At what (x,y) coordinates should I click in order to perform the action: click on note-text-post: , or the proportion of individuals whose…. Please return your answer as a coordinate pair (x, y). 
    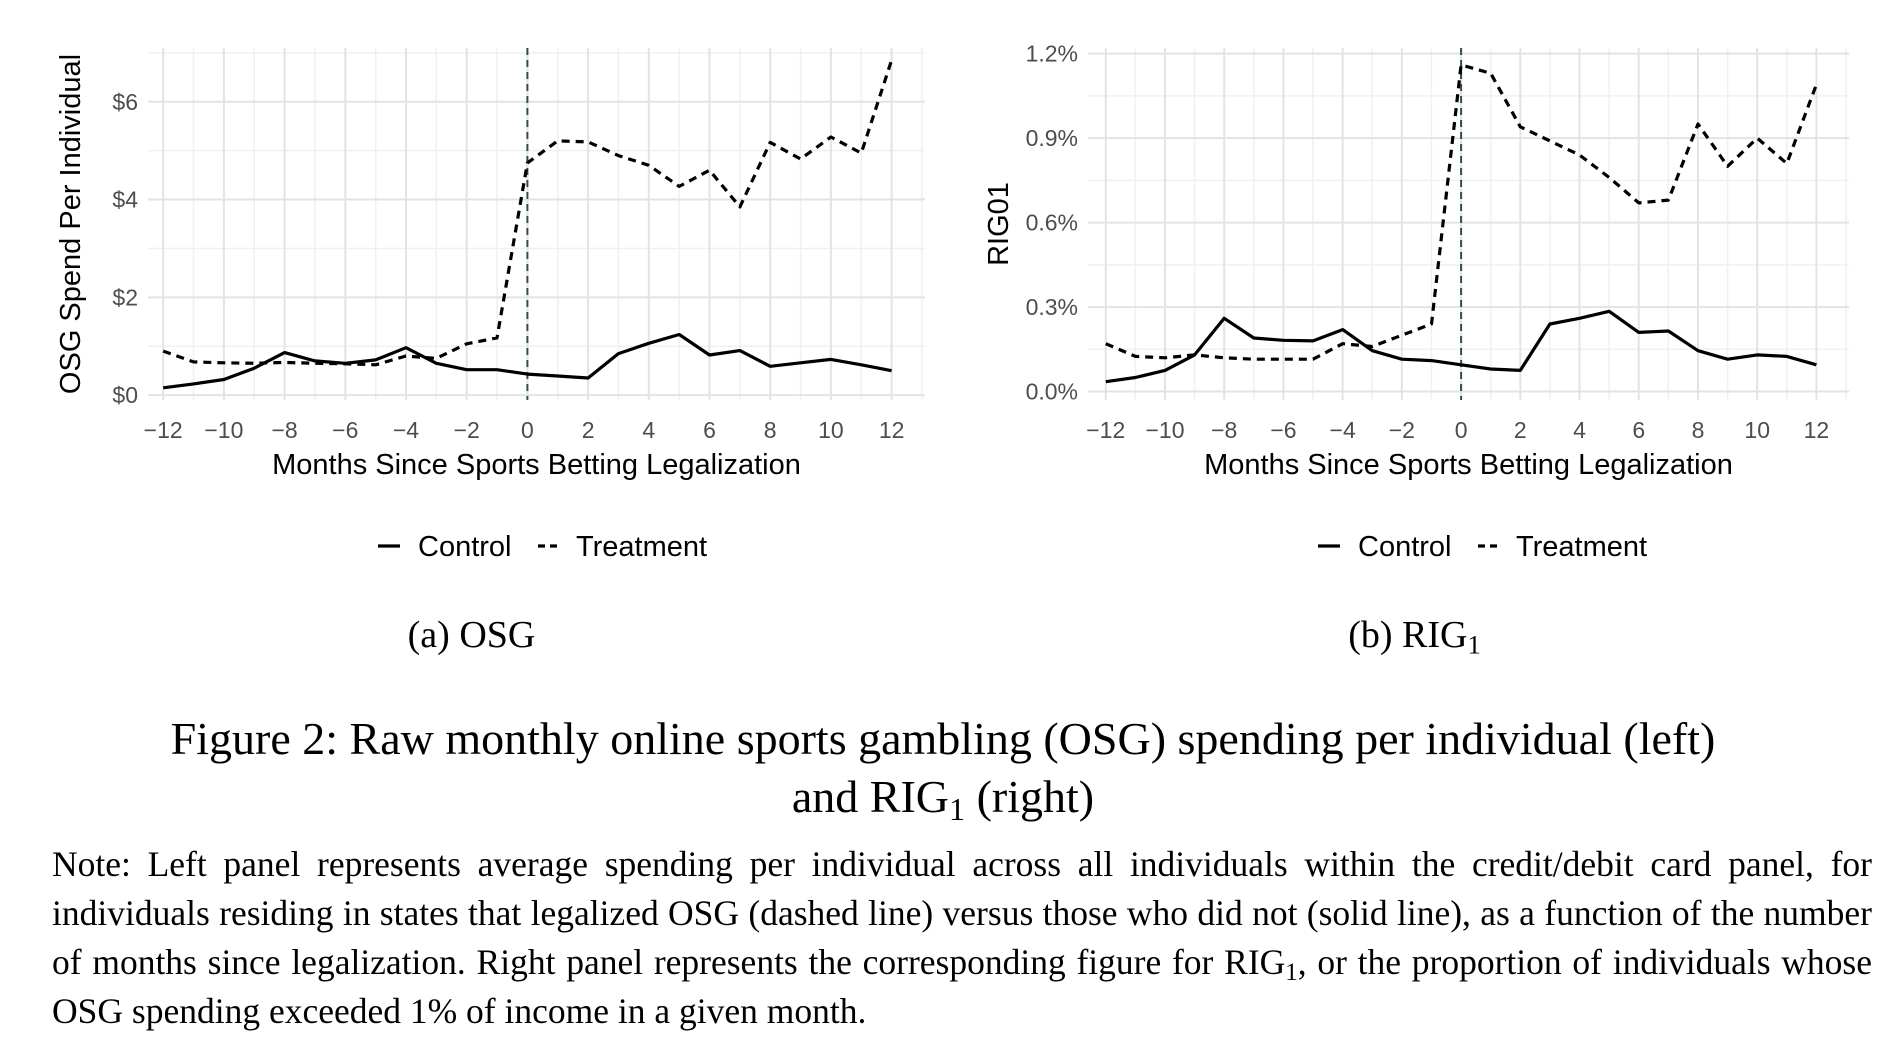
    Looking at the image, I should click on (962, 986).